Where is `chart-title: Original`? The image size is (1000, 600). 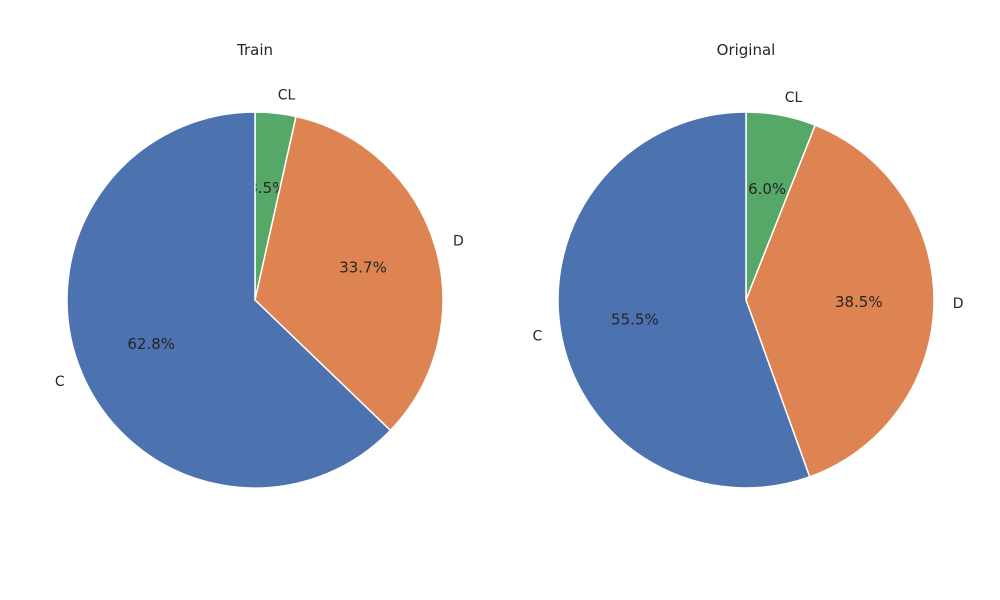
chart-title: Original is located at coordinates (746, 50).